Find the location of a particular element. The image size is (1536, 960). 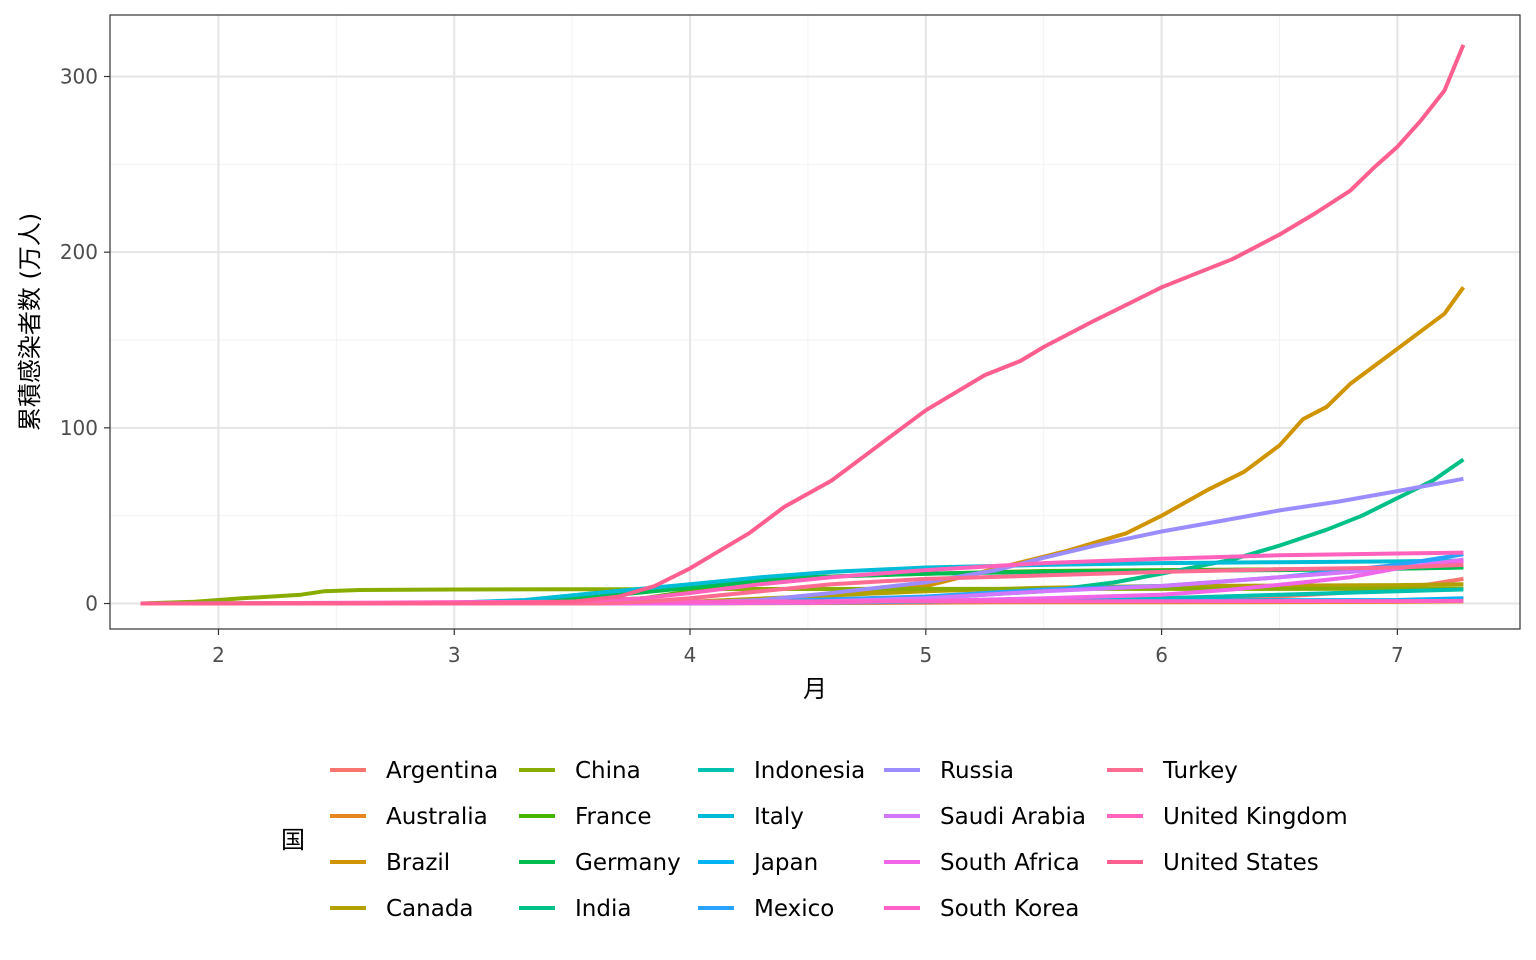

legend-item: Germany is located at coordinates (600, 863).